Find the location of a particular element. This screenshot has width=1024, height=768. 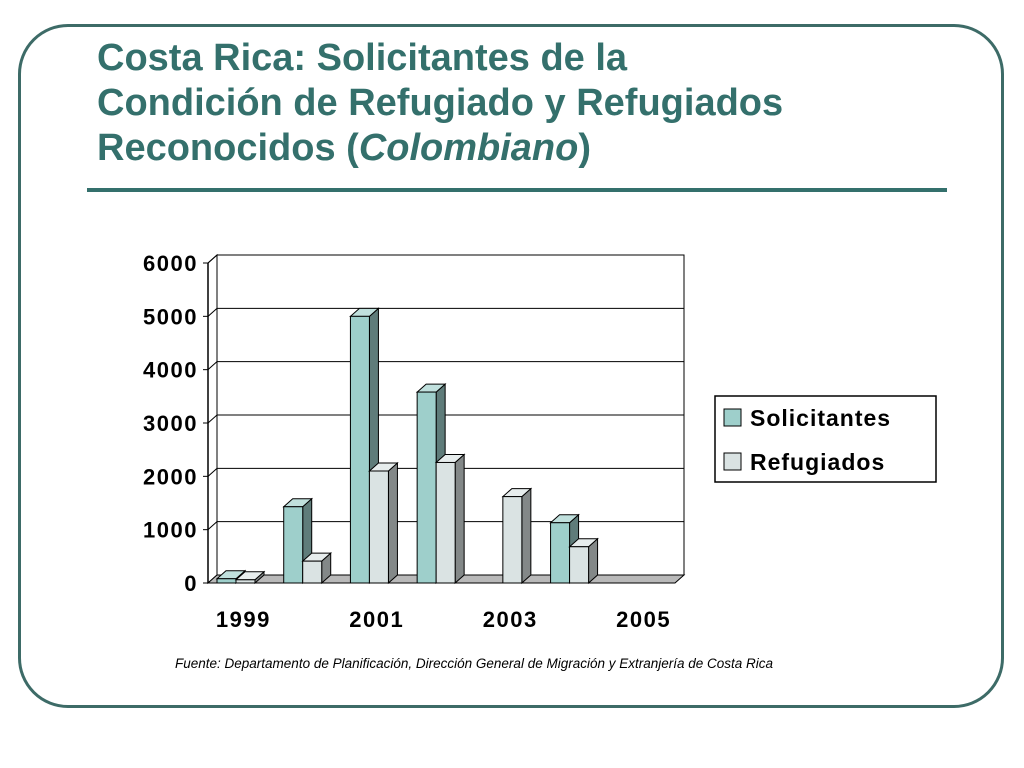

title-underline is located at coordinates (517, 190).